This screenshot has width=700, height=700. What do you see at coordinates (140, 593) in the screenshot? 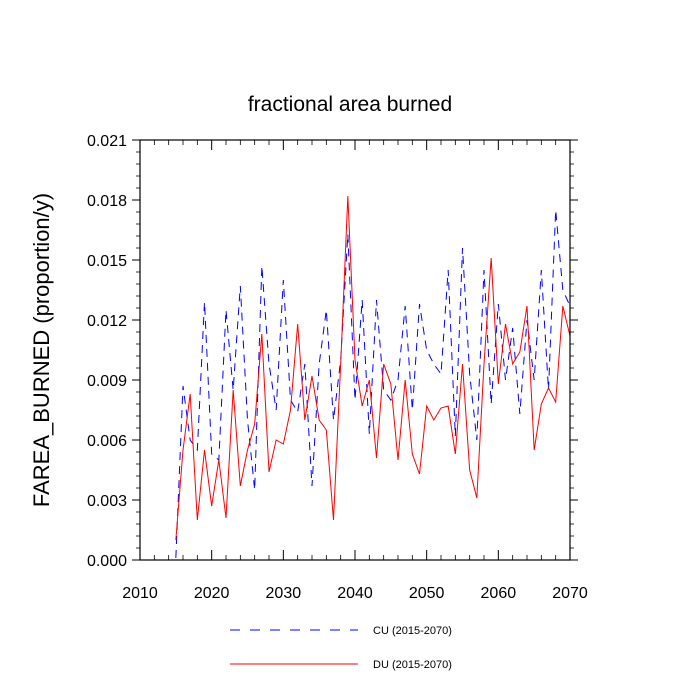
I see `x-tick-label: 2010` at bounding box center [140, 593].